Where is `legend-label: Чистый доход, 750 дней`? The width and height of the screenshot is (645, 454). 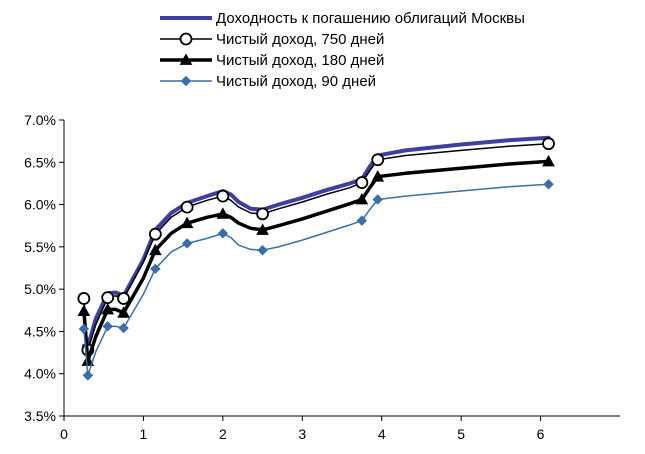 legend-label: Чистый доход, 750 дней is located at coordinates (300, 39).